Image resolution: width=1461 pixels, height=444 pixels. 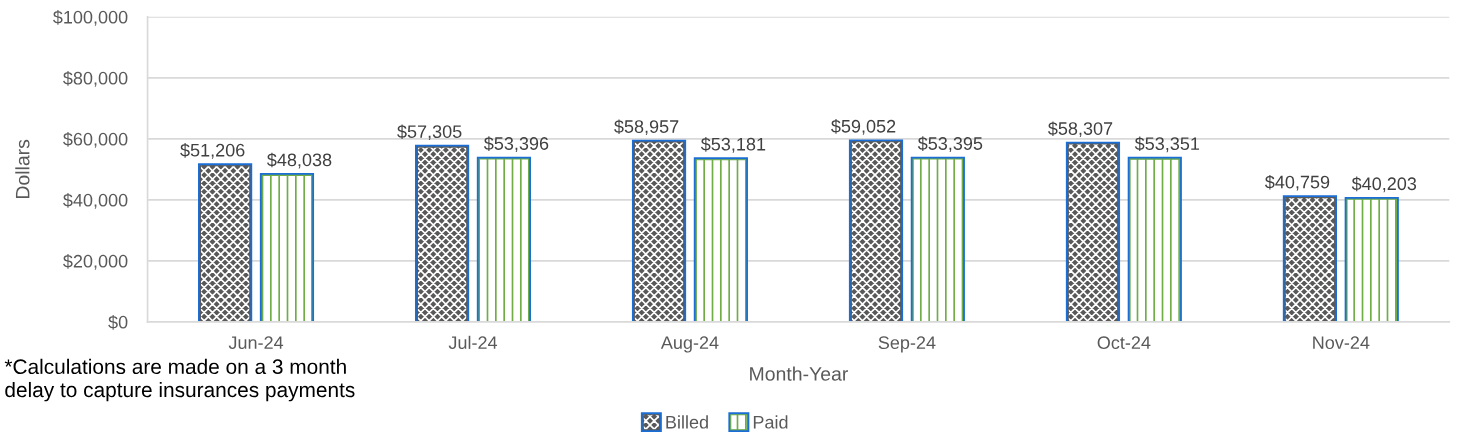 What do you see at coordinates (907, 344) in the screenshot?
I see `x-tick-label: Sep-24` at bounding box center [907, 344].